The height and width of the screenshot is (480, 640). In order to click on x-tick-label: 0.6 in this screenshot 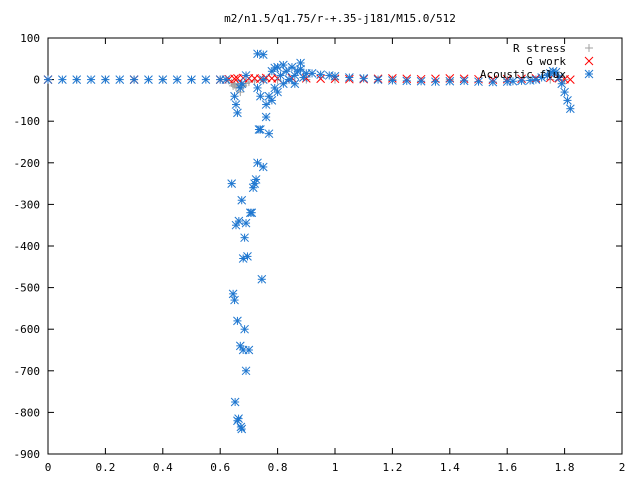, I will do `click(220, 467)`.